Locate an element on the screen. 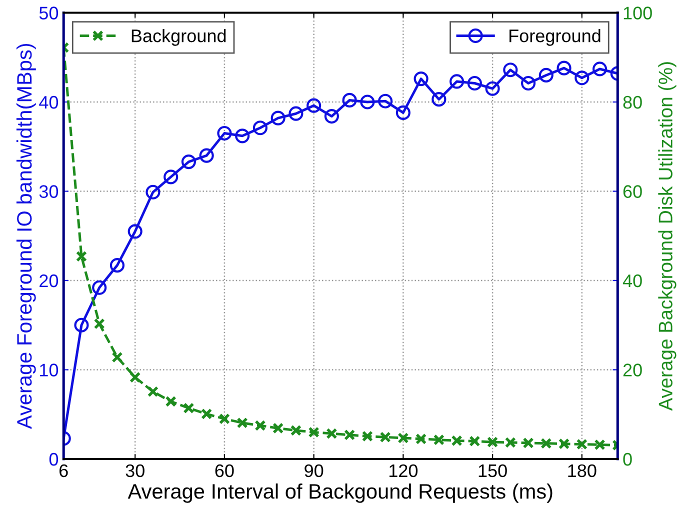 The height and width of the screenshot is (510, 684). legend-label: Background is located at coordinates (179, 37).